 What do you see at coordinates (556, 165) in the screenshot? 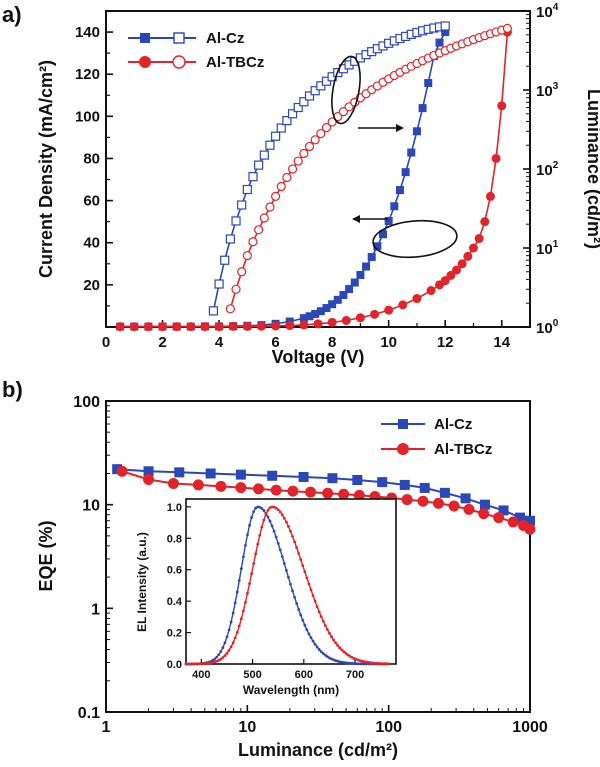
I see `y-right-tick-exponent: 2` at bounding box center [556, 165].